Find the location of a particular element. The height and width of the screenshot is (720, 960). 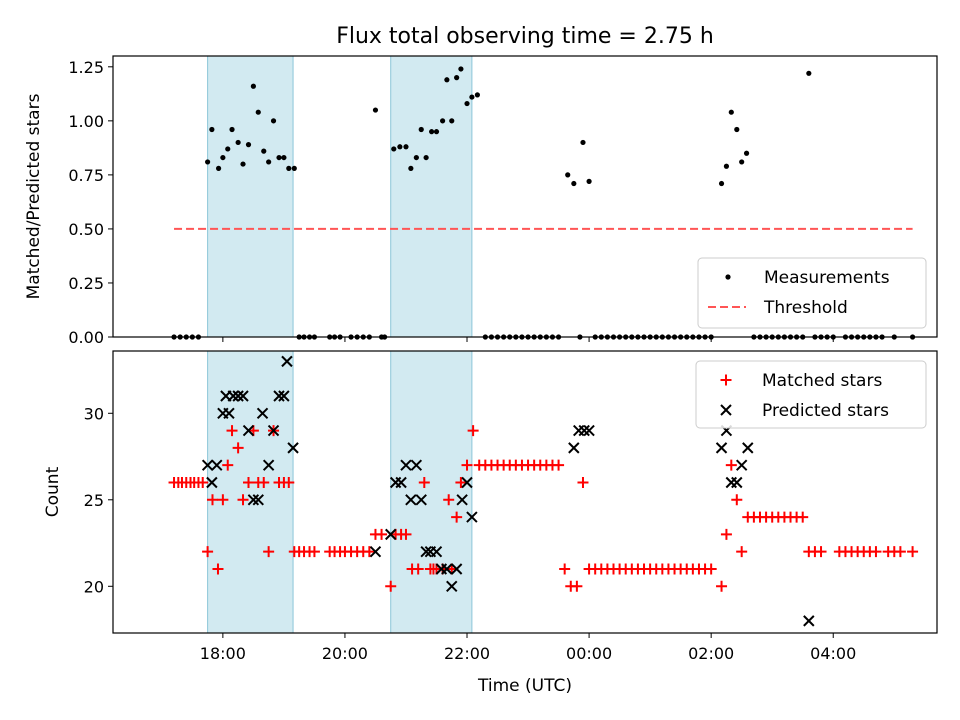

y-tick-label: 30 is located at coordinates (94, 413).